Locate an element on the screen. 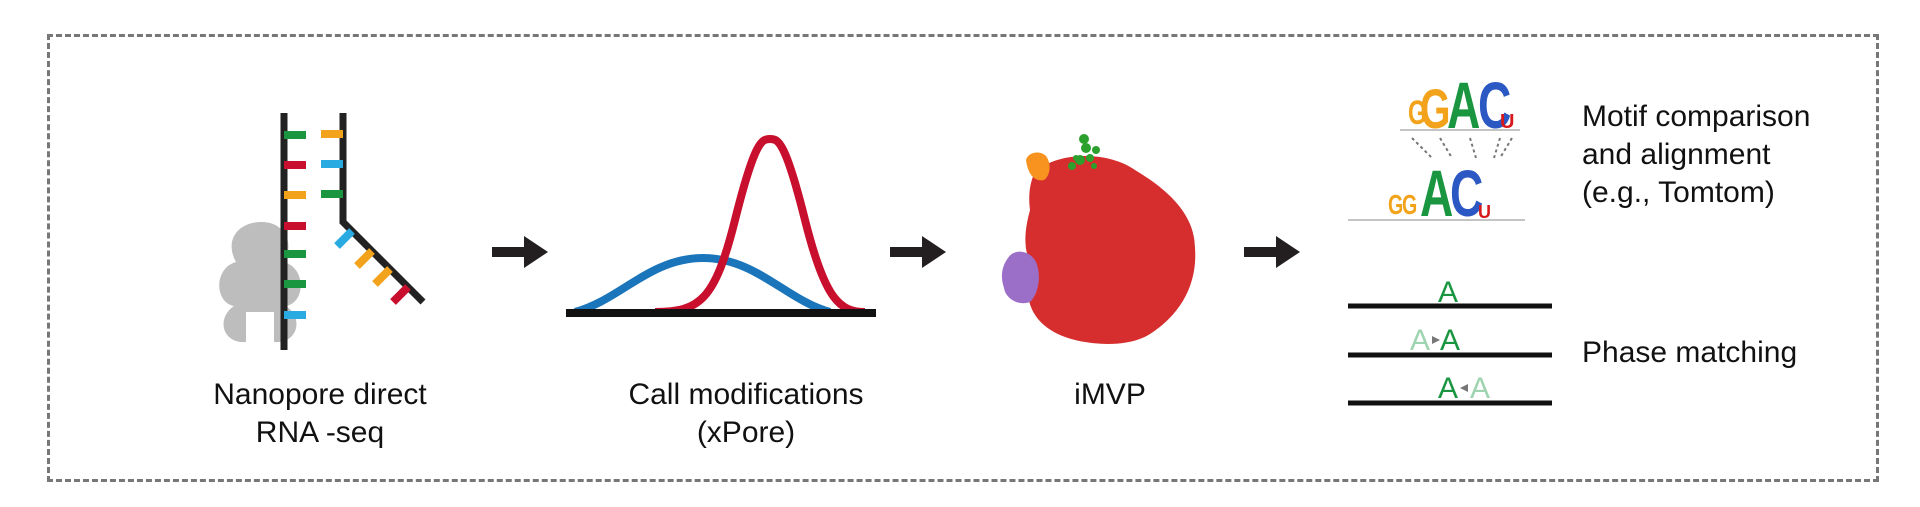 This screenshot has height=507, width=1920. arrow-2-icon is located at coordinates (918, 252).